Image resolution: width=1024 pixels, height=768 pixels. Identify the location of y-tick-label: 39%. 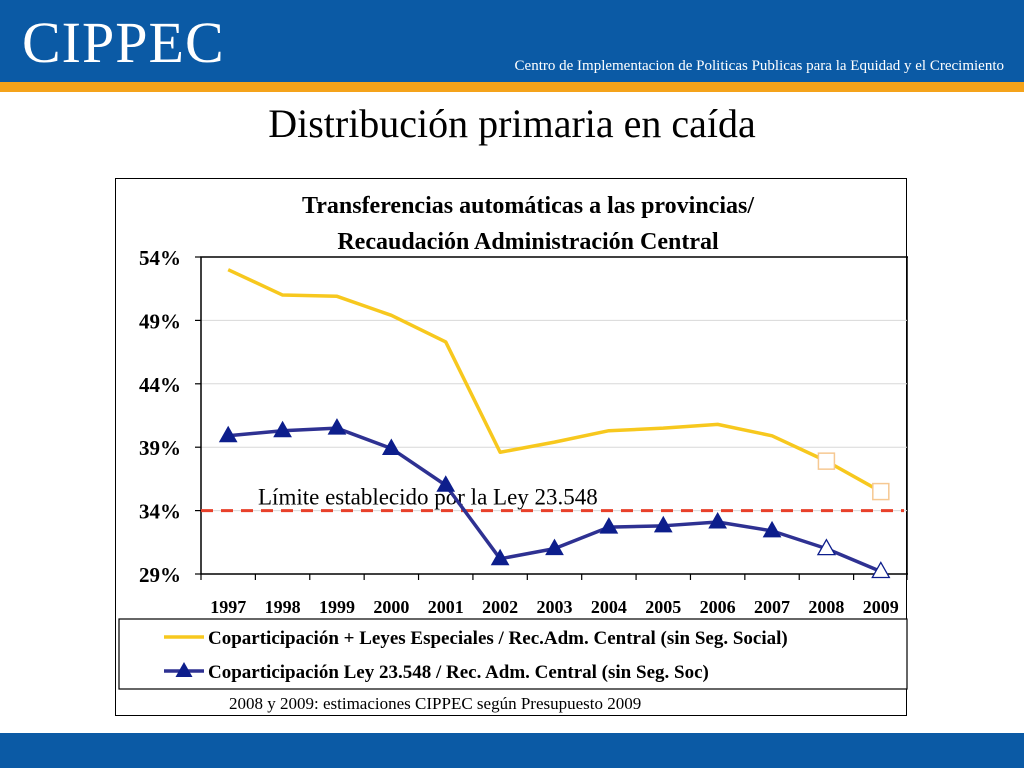
(160, 448).